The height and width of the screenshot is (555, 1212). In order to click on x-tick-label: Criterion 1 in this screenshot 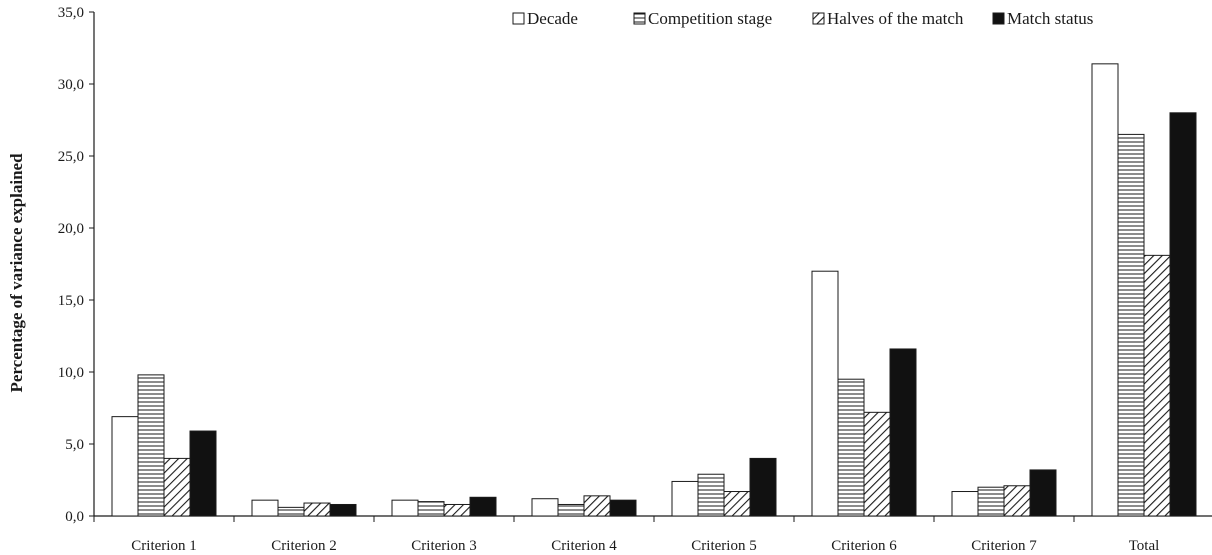, I will do `click(163, 546)`.